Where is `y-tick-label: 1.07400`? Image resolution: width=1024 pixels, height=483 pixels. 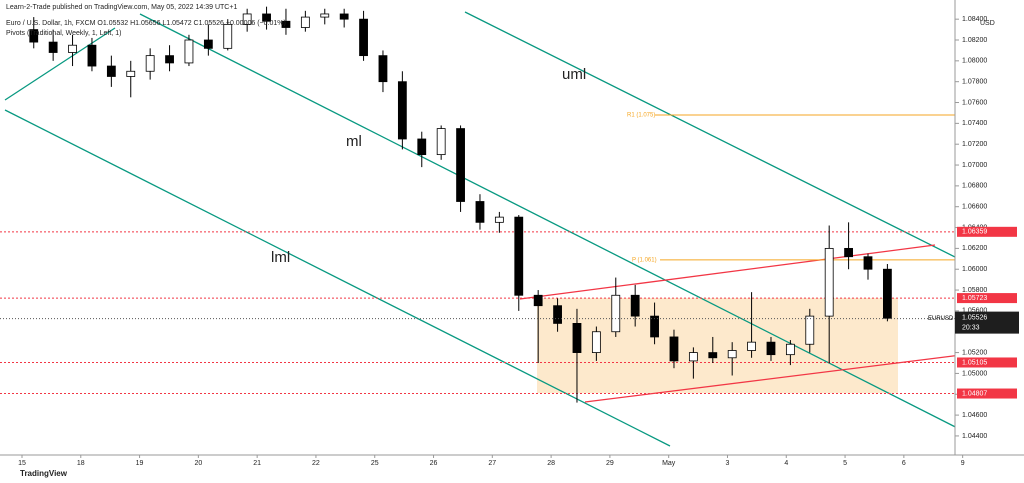
y-tick-label: 1.07400 is located at coordinates (974, 123).